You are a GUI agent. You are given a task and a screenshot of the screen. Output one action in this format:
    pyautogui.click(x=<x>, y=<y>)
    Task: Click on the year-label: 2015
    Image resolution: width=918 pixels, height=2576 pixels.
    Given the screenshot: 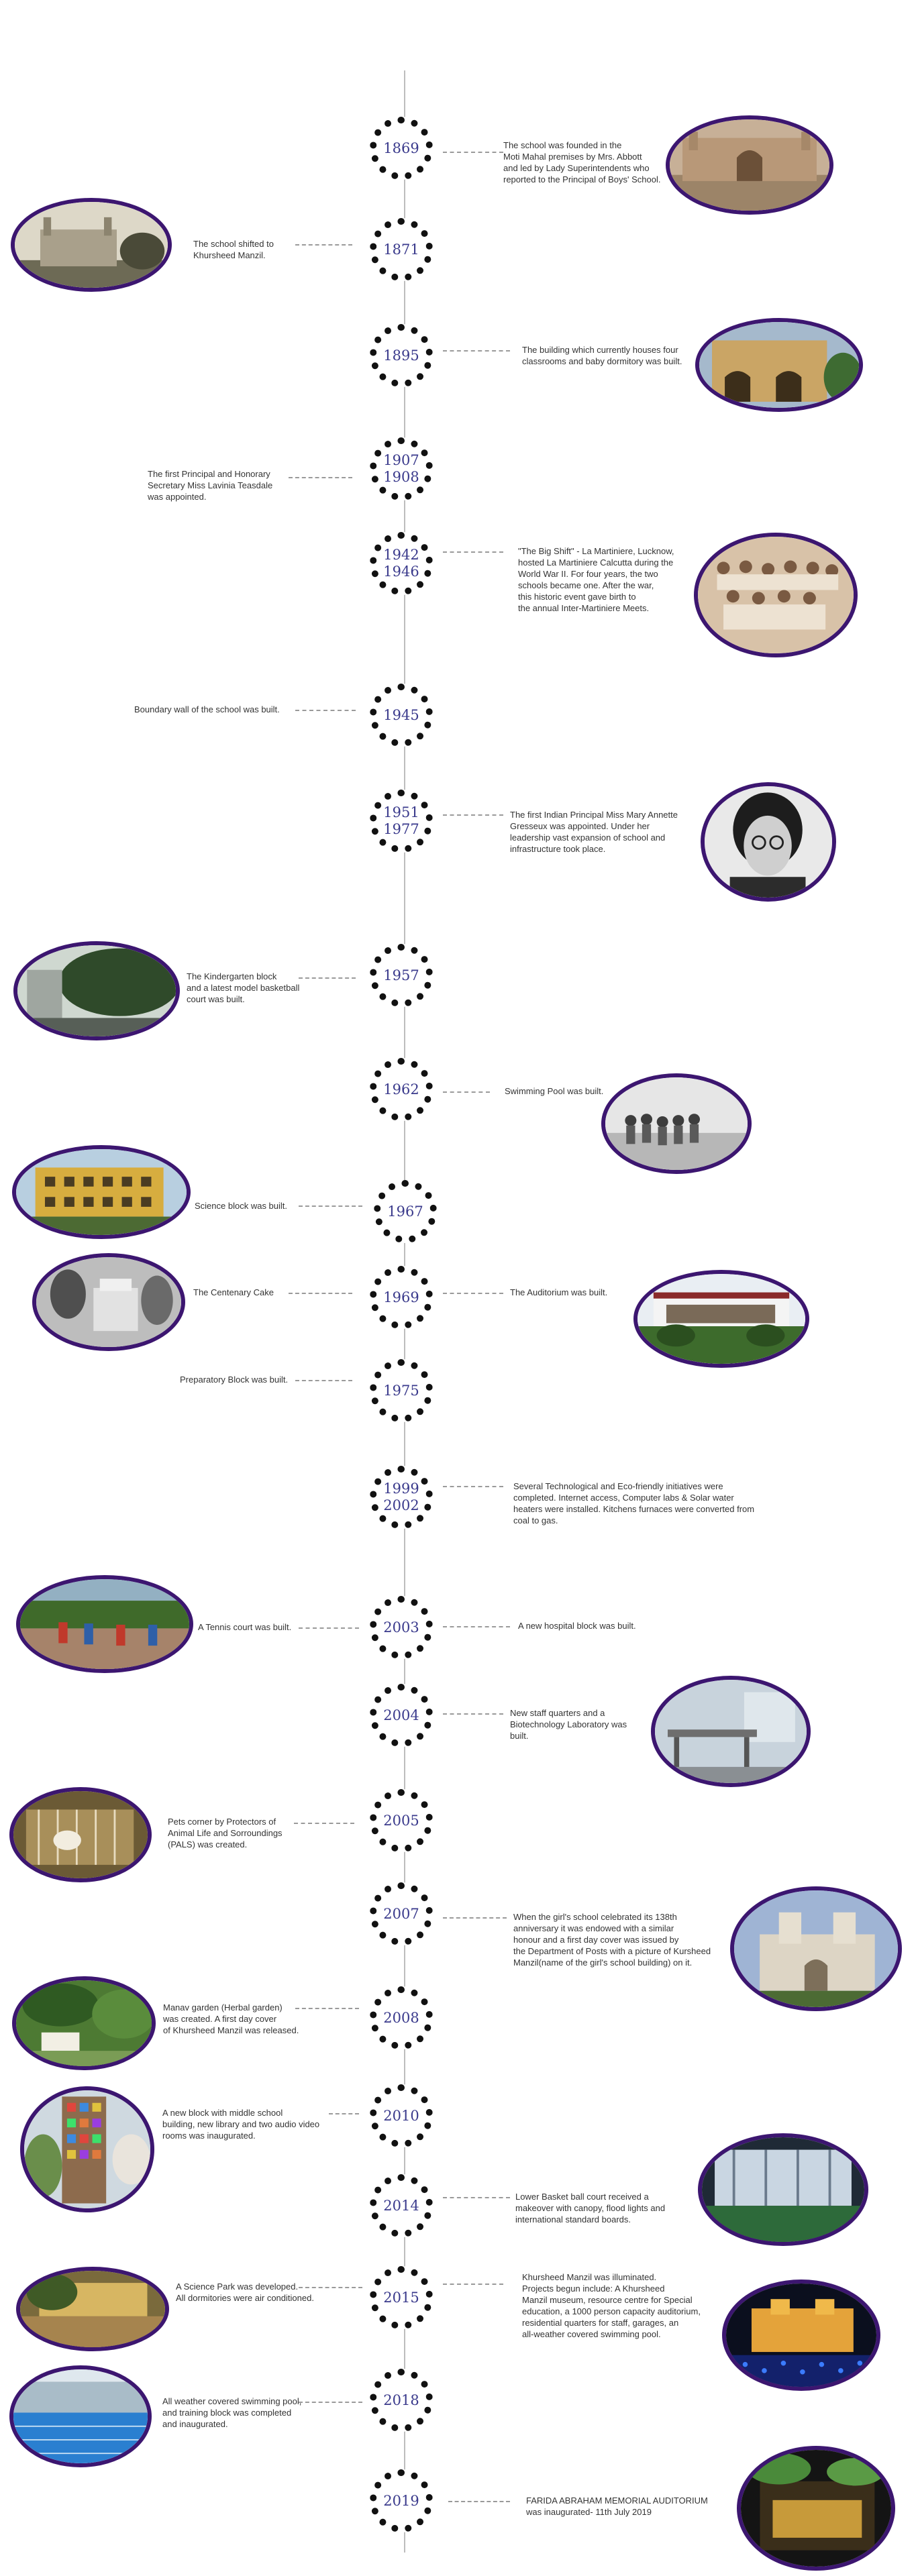 What is the action you would take?
    pyautogui.click(x=401, y=2297)
    